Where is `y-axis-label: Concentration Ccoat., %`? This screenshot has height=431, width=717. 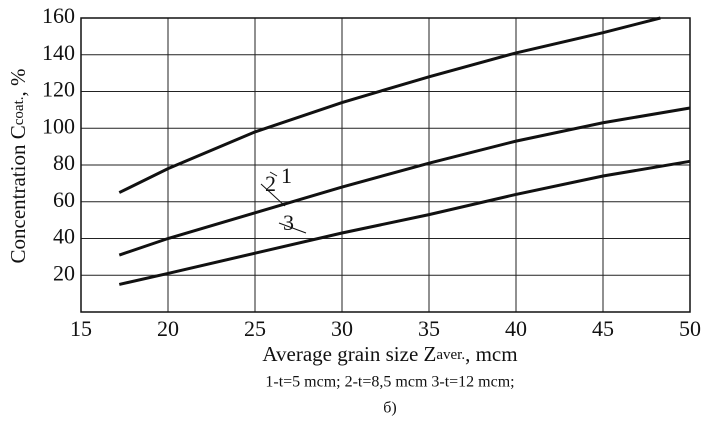
y-axis-label: Concentration Ccoat., % is located at coordinates (18, 166).